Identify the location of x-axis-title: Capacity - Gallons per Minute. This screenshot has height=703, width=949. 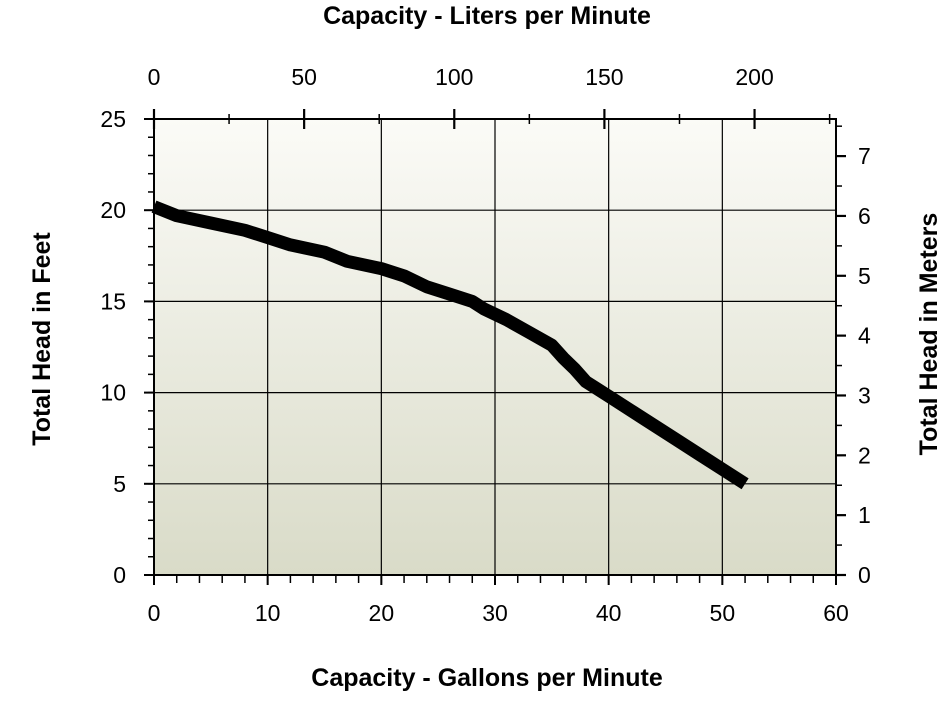
(487, 678).